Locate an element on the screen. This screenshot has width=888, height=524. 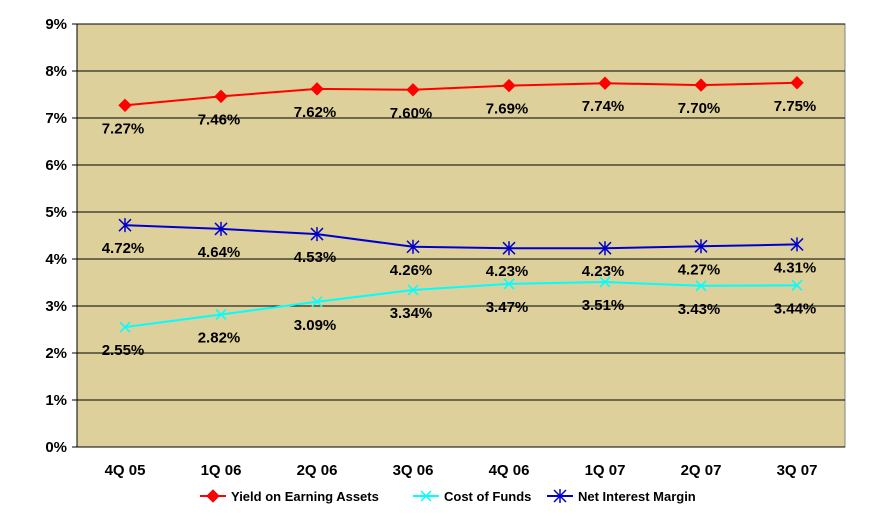
x-tick-label: 3Q 06 is located at coordinates (413, 470).